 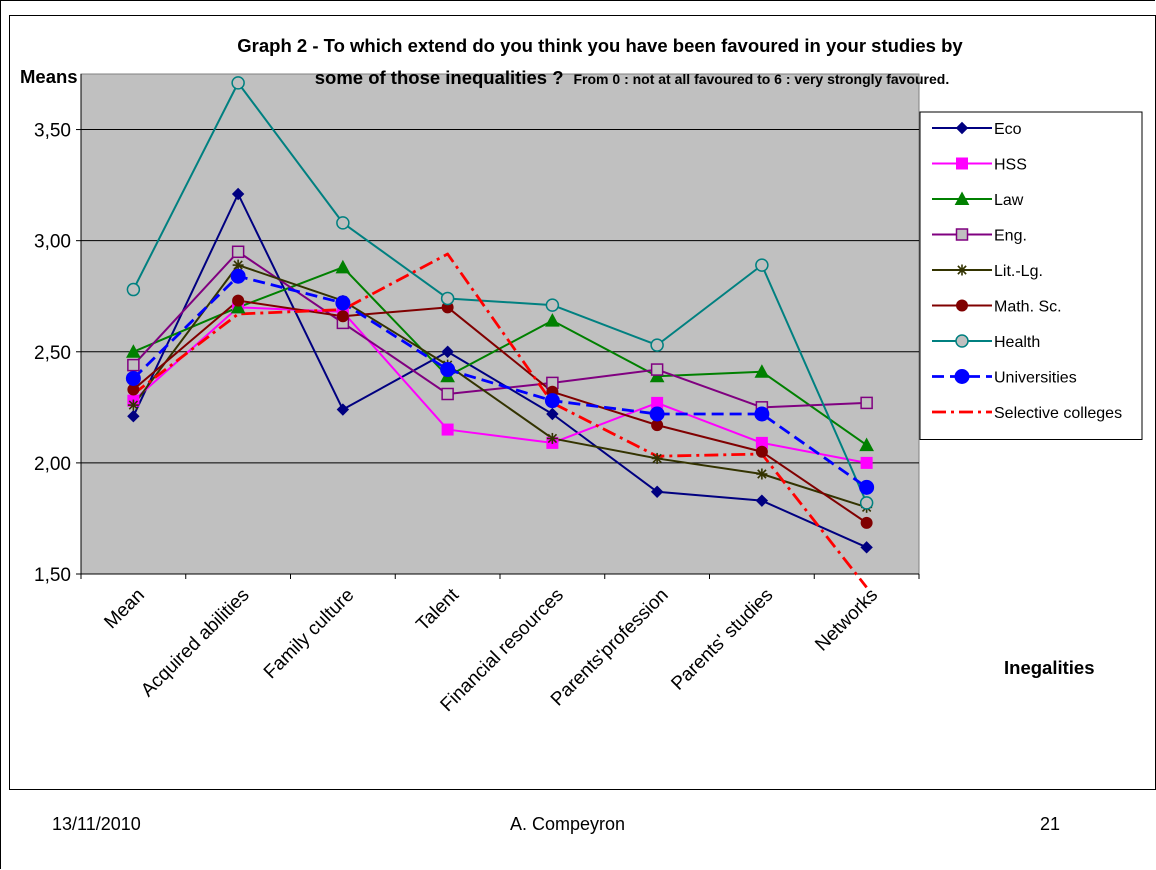 I want to click on chart-title-line2-main: some of those inequalities ?, so click(x=439, y=77).